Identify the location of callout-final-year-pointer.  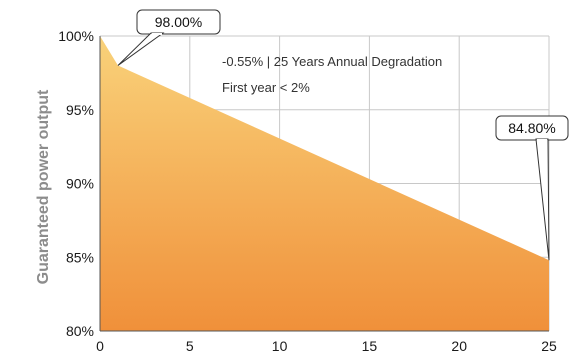
(542, 199).